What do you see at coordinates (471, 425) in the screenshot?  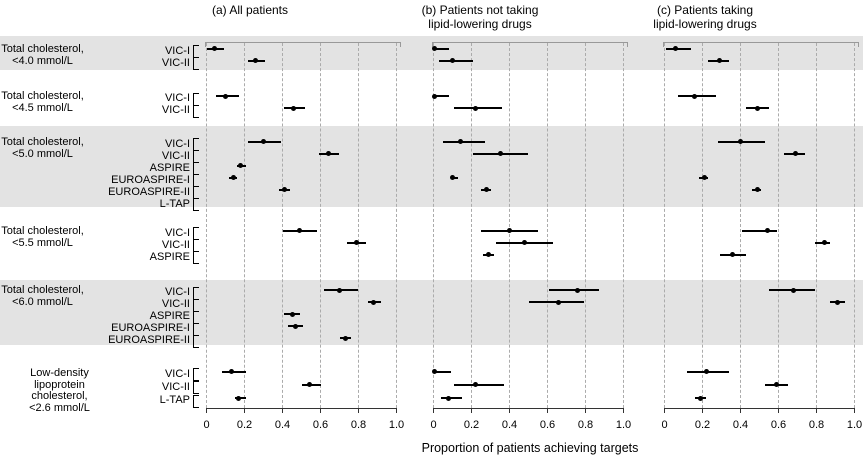 I see `x-axis-tick-label: 0.2` at bounding box center [471, 425].